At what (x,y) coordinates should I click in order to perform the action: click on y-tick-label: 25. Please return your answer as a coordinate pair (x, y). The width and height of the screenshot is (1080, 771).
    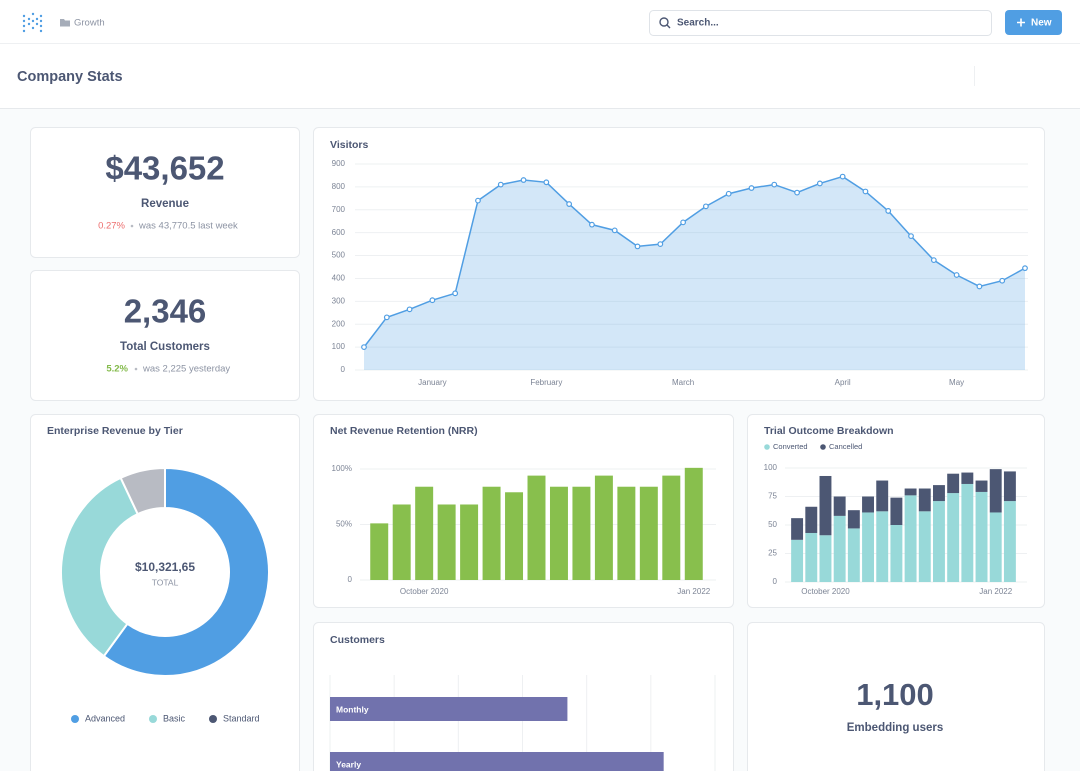
    Looking at the image, I should click on (772, 553).